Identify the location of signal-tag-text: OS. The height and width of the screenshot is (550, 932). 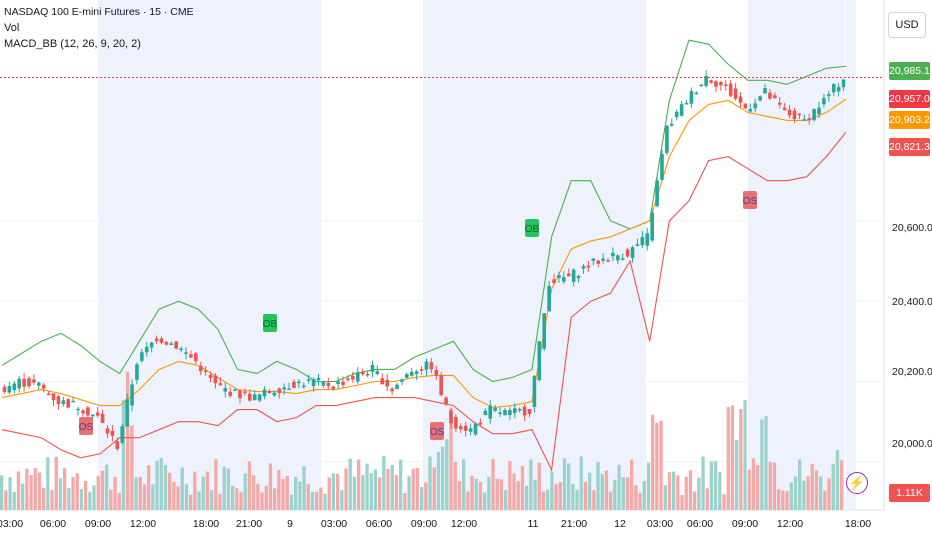
(437, 432).